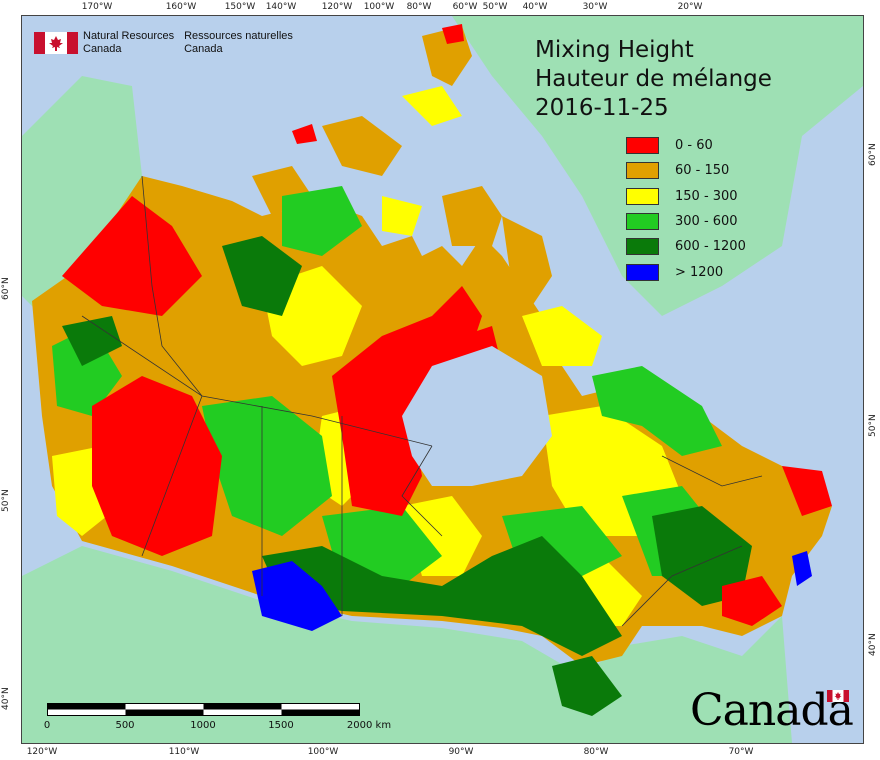  What do you see at coordinates (203, 709) in the screenshot?
I see `scale-bar-graphic` at bounding box center [203, 709].